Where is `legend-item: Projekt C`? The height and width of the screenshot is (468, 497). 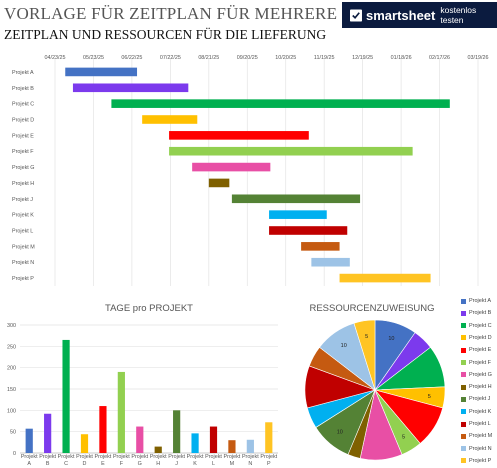
legend-item: Projekt C is located at coordinates (476, 326).